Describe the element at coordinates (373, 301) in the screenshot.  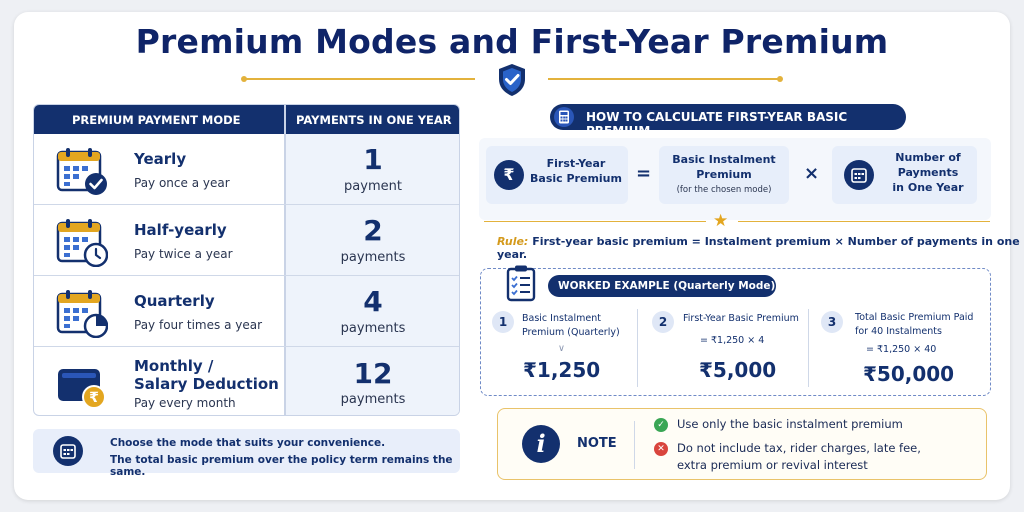
I see `payment-count: 4` at that location.